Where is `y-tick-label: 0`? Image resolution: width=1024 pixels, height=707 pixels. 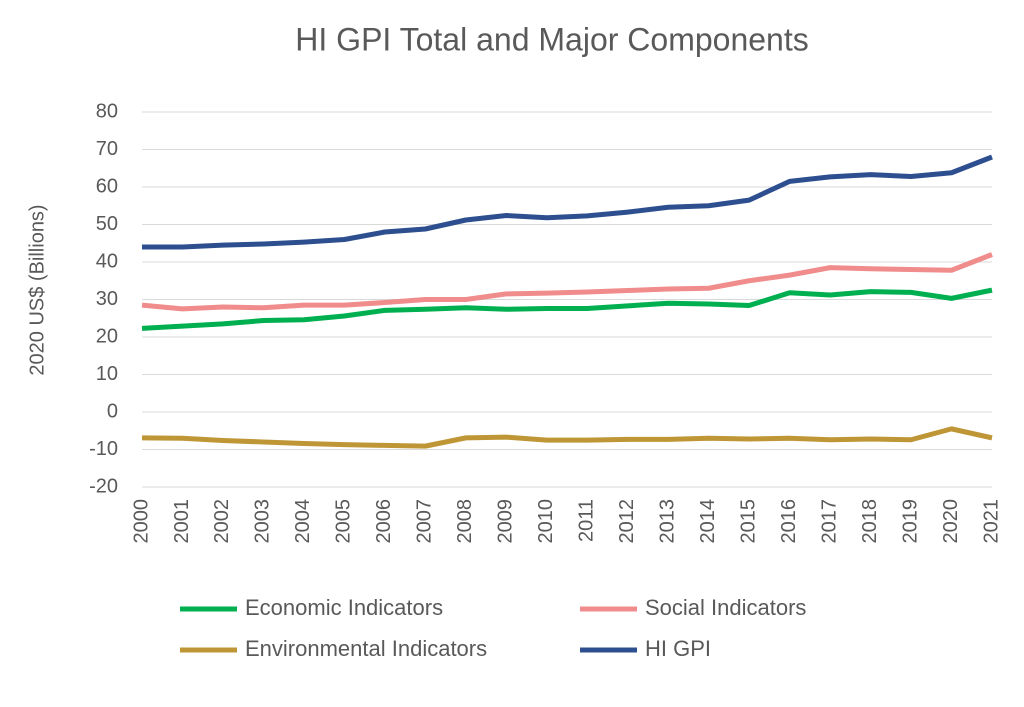
y-tick-label: 0 is located at coordinates (112, 411).